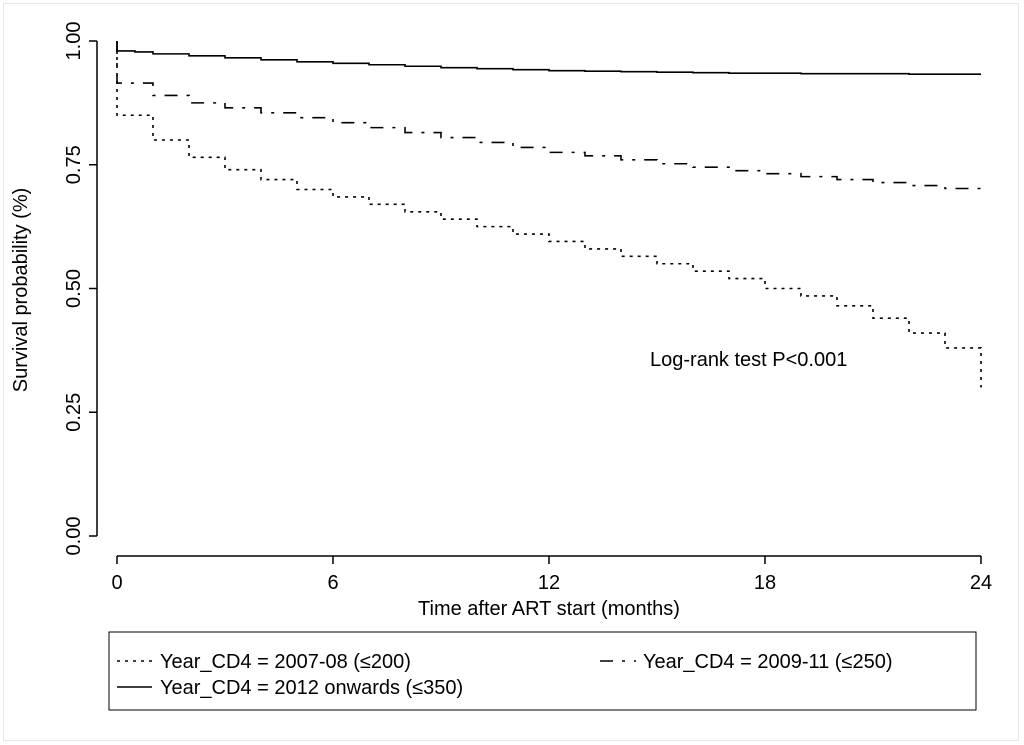  I want to click on y-tick-label: 1.00, so click(74, 41).